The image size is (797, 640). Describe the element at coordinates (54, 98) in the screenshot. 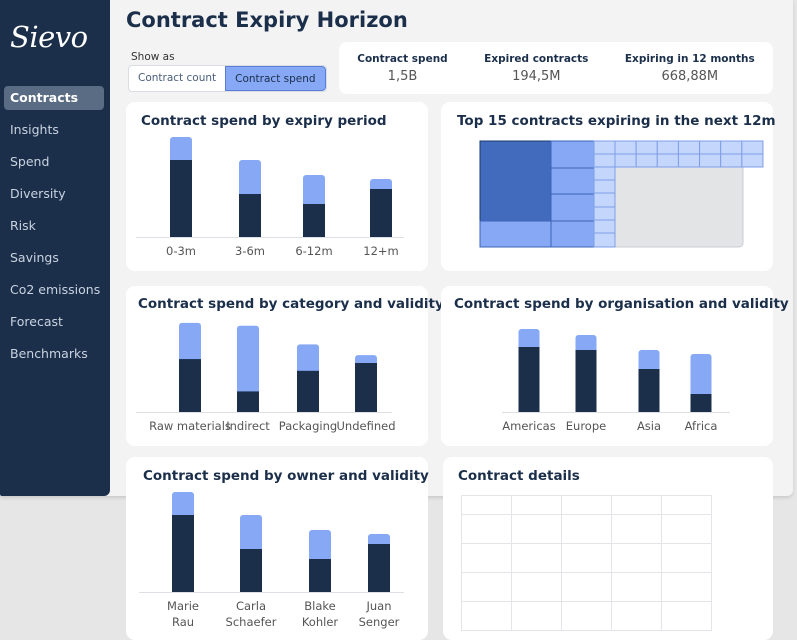

I see `sidebar-item-contracts: Contracts` at that location.